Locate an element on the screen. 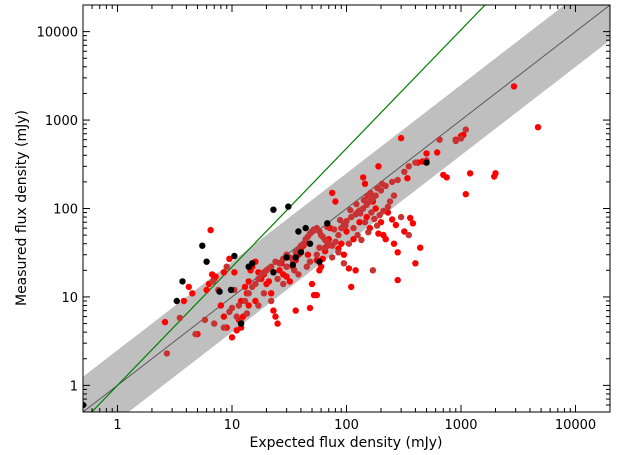  x-tick-label: 1000 is located at coordinates (460, 425).